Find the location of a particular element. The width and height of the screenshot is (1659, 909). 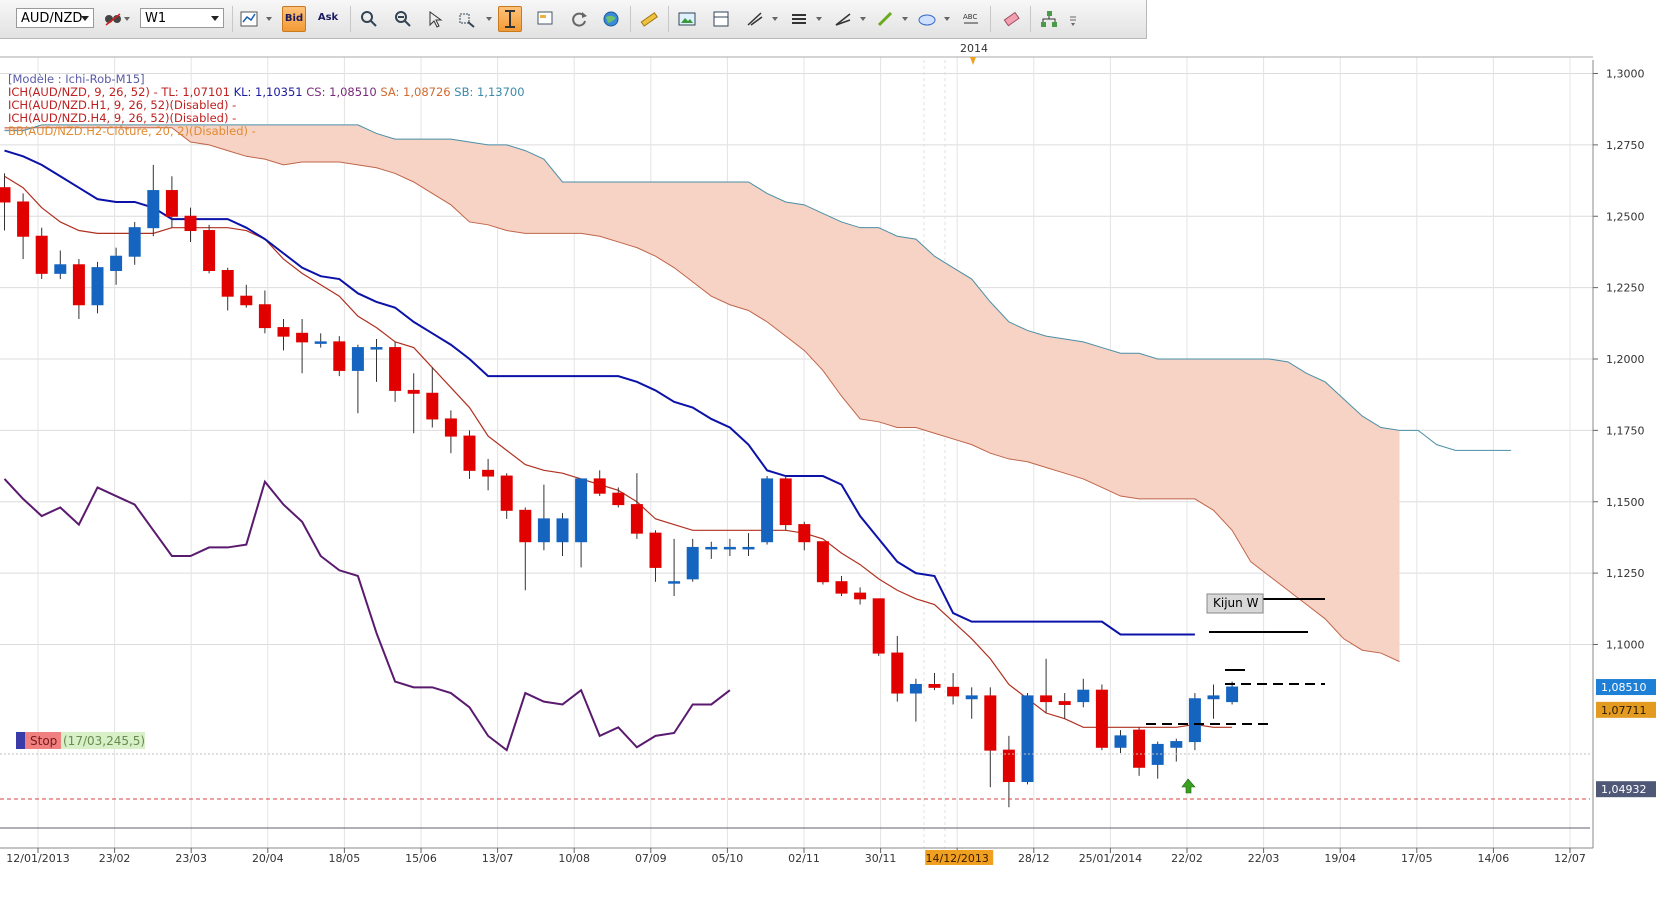

time-tick-label: 10/08 is located at coordinates (574, 858).